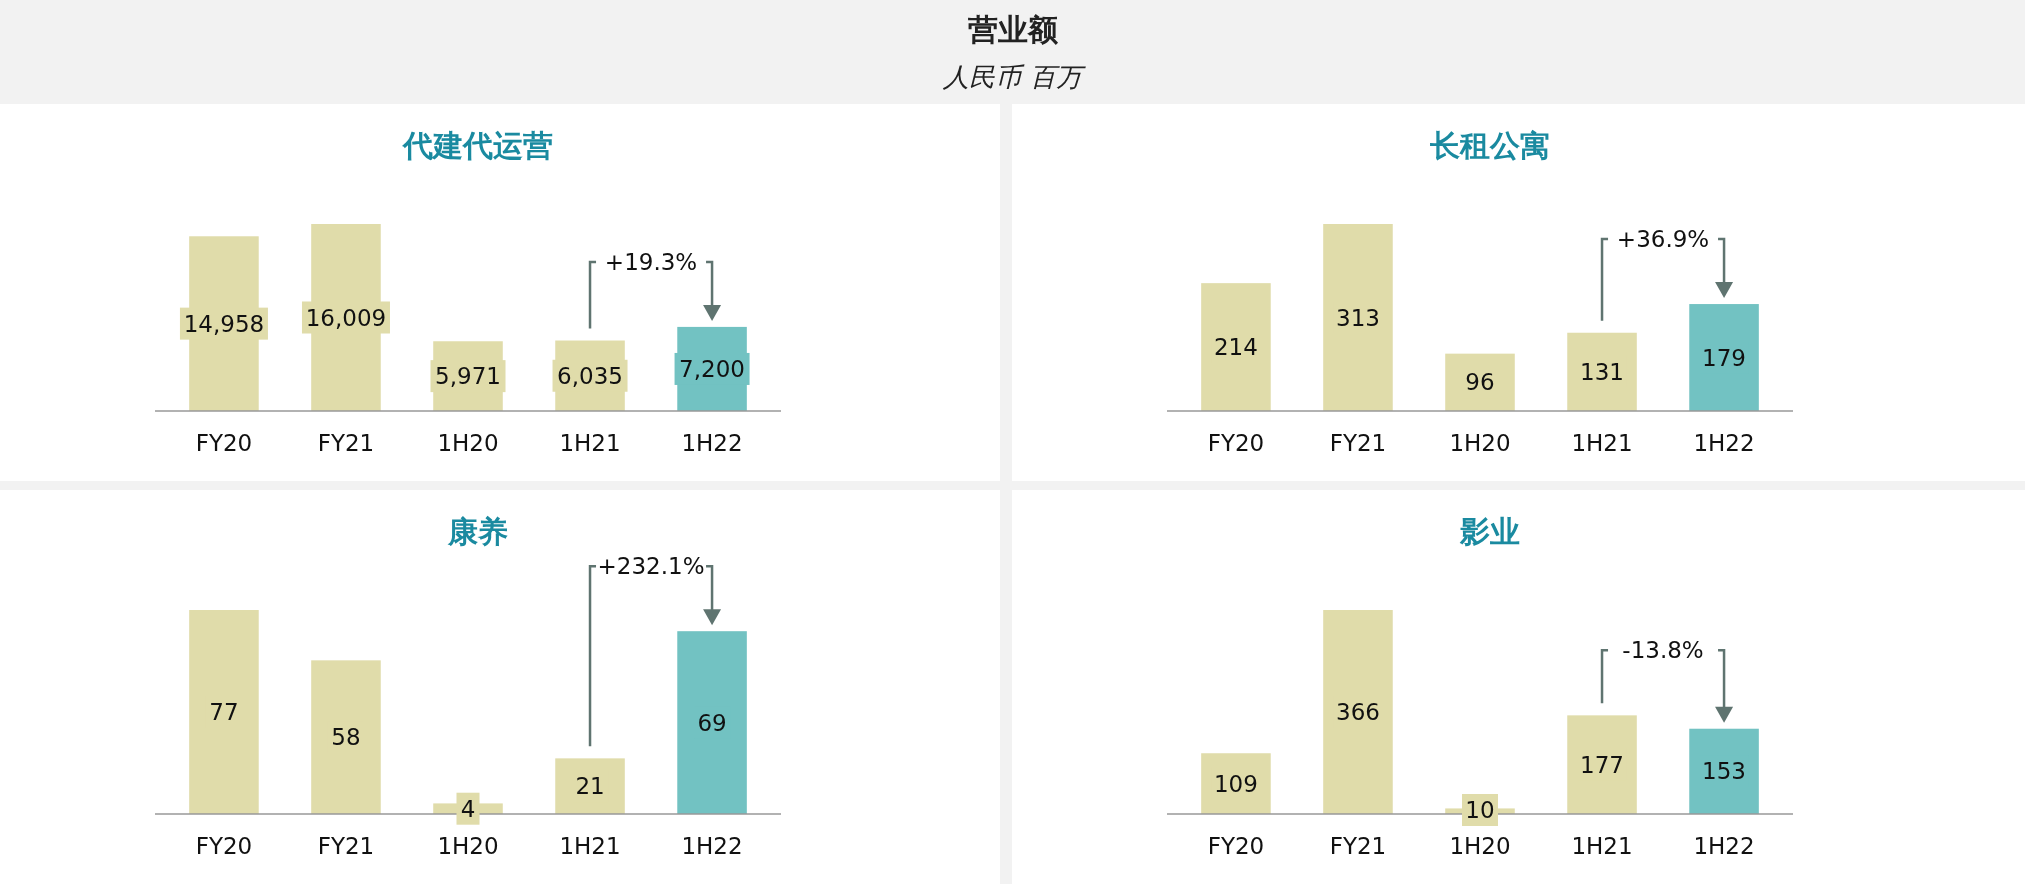  Describe the element at coordinates (1663, 239) in the screenshot. I see `annotation: +36.9%` at that location.